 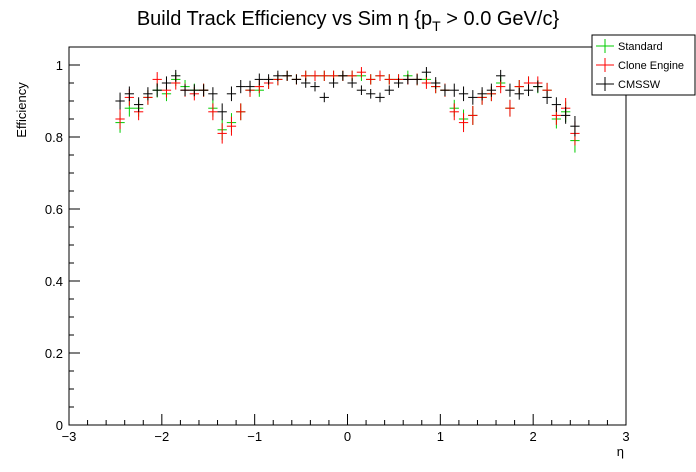 I want to click on series-clone-engine, so click(x=347, y=106).